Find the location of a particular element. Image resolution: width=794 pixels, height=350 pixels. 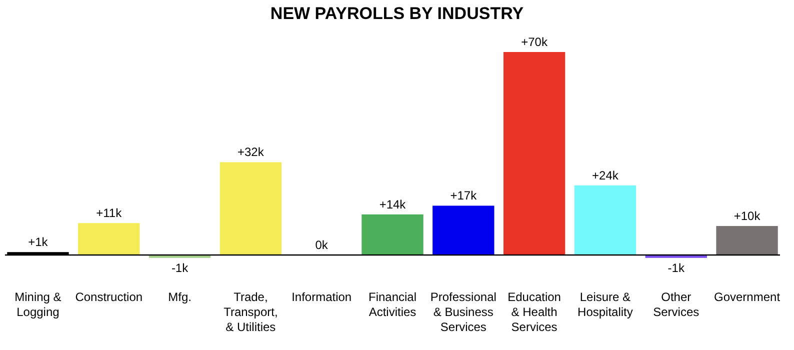

x-tick-label: Government is located at coordinates (747, 297).